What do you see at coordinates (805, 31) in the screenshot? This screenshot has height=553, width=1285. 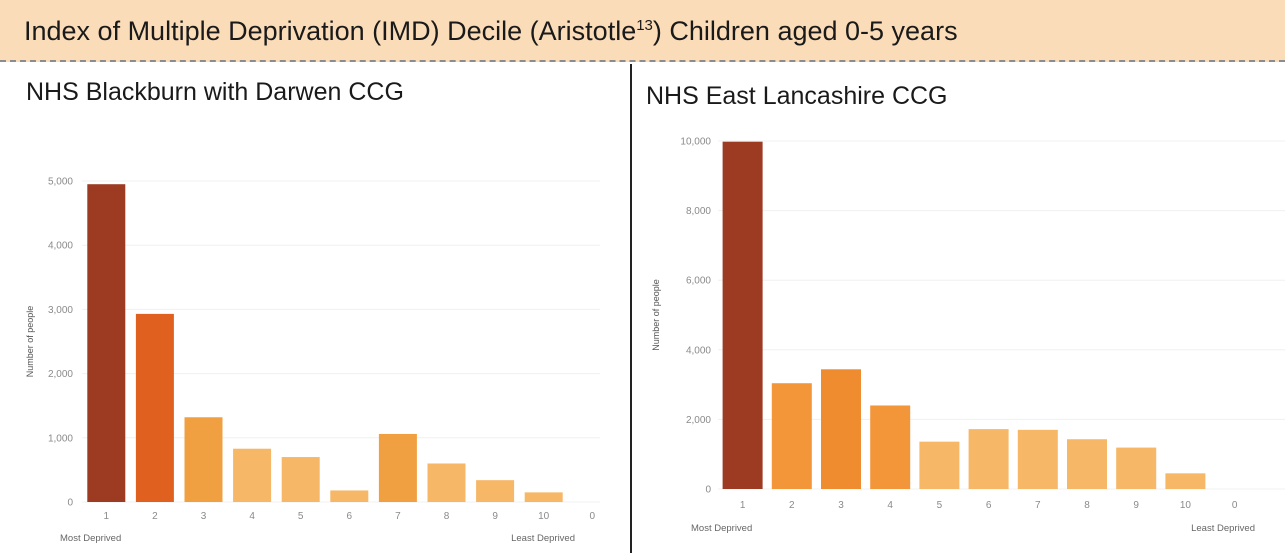 I see `header-title-rest: ) Children aged 0-5 years` at bounding box center [805, 31].